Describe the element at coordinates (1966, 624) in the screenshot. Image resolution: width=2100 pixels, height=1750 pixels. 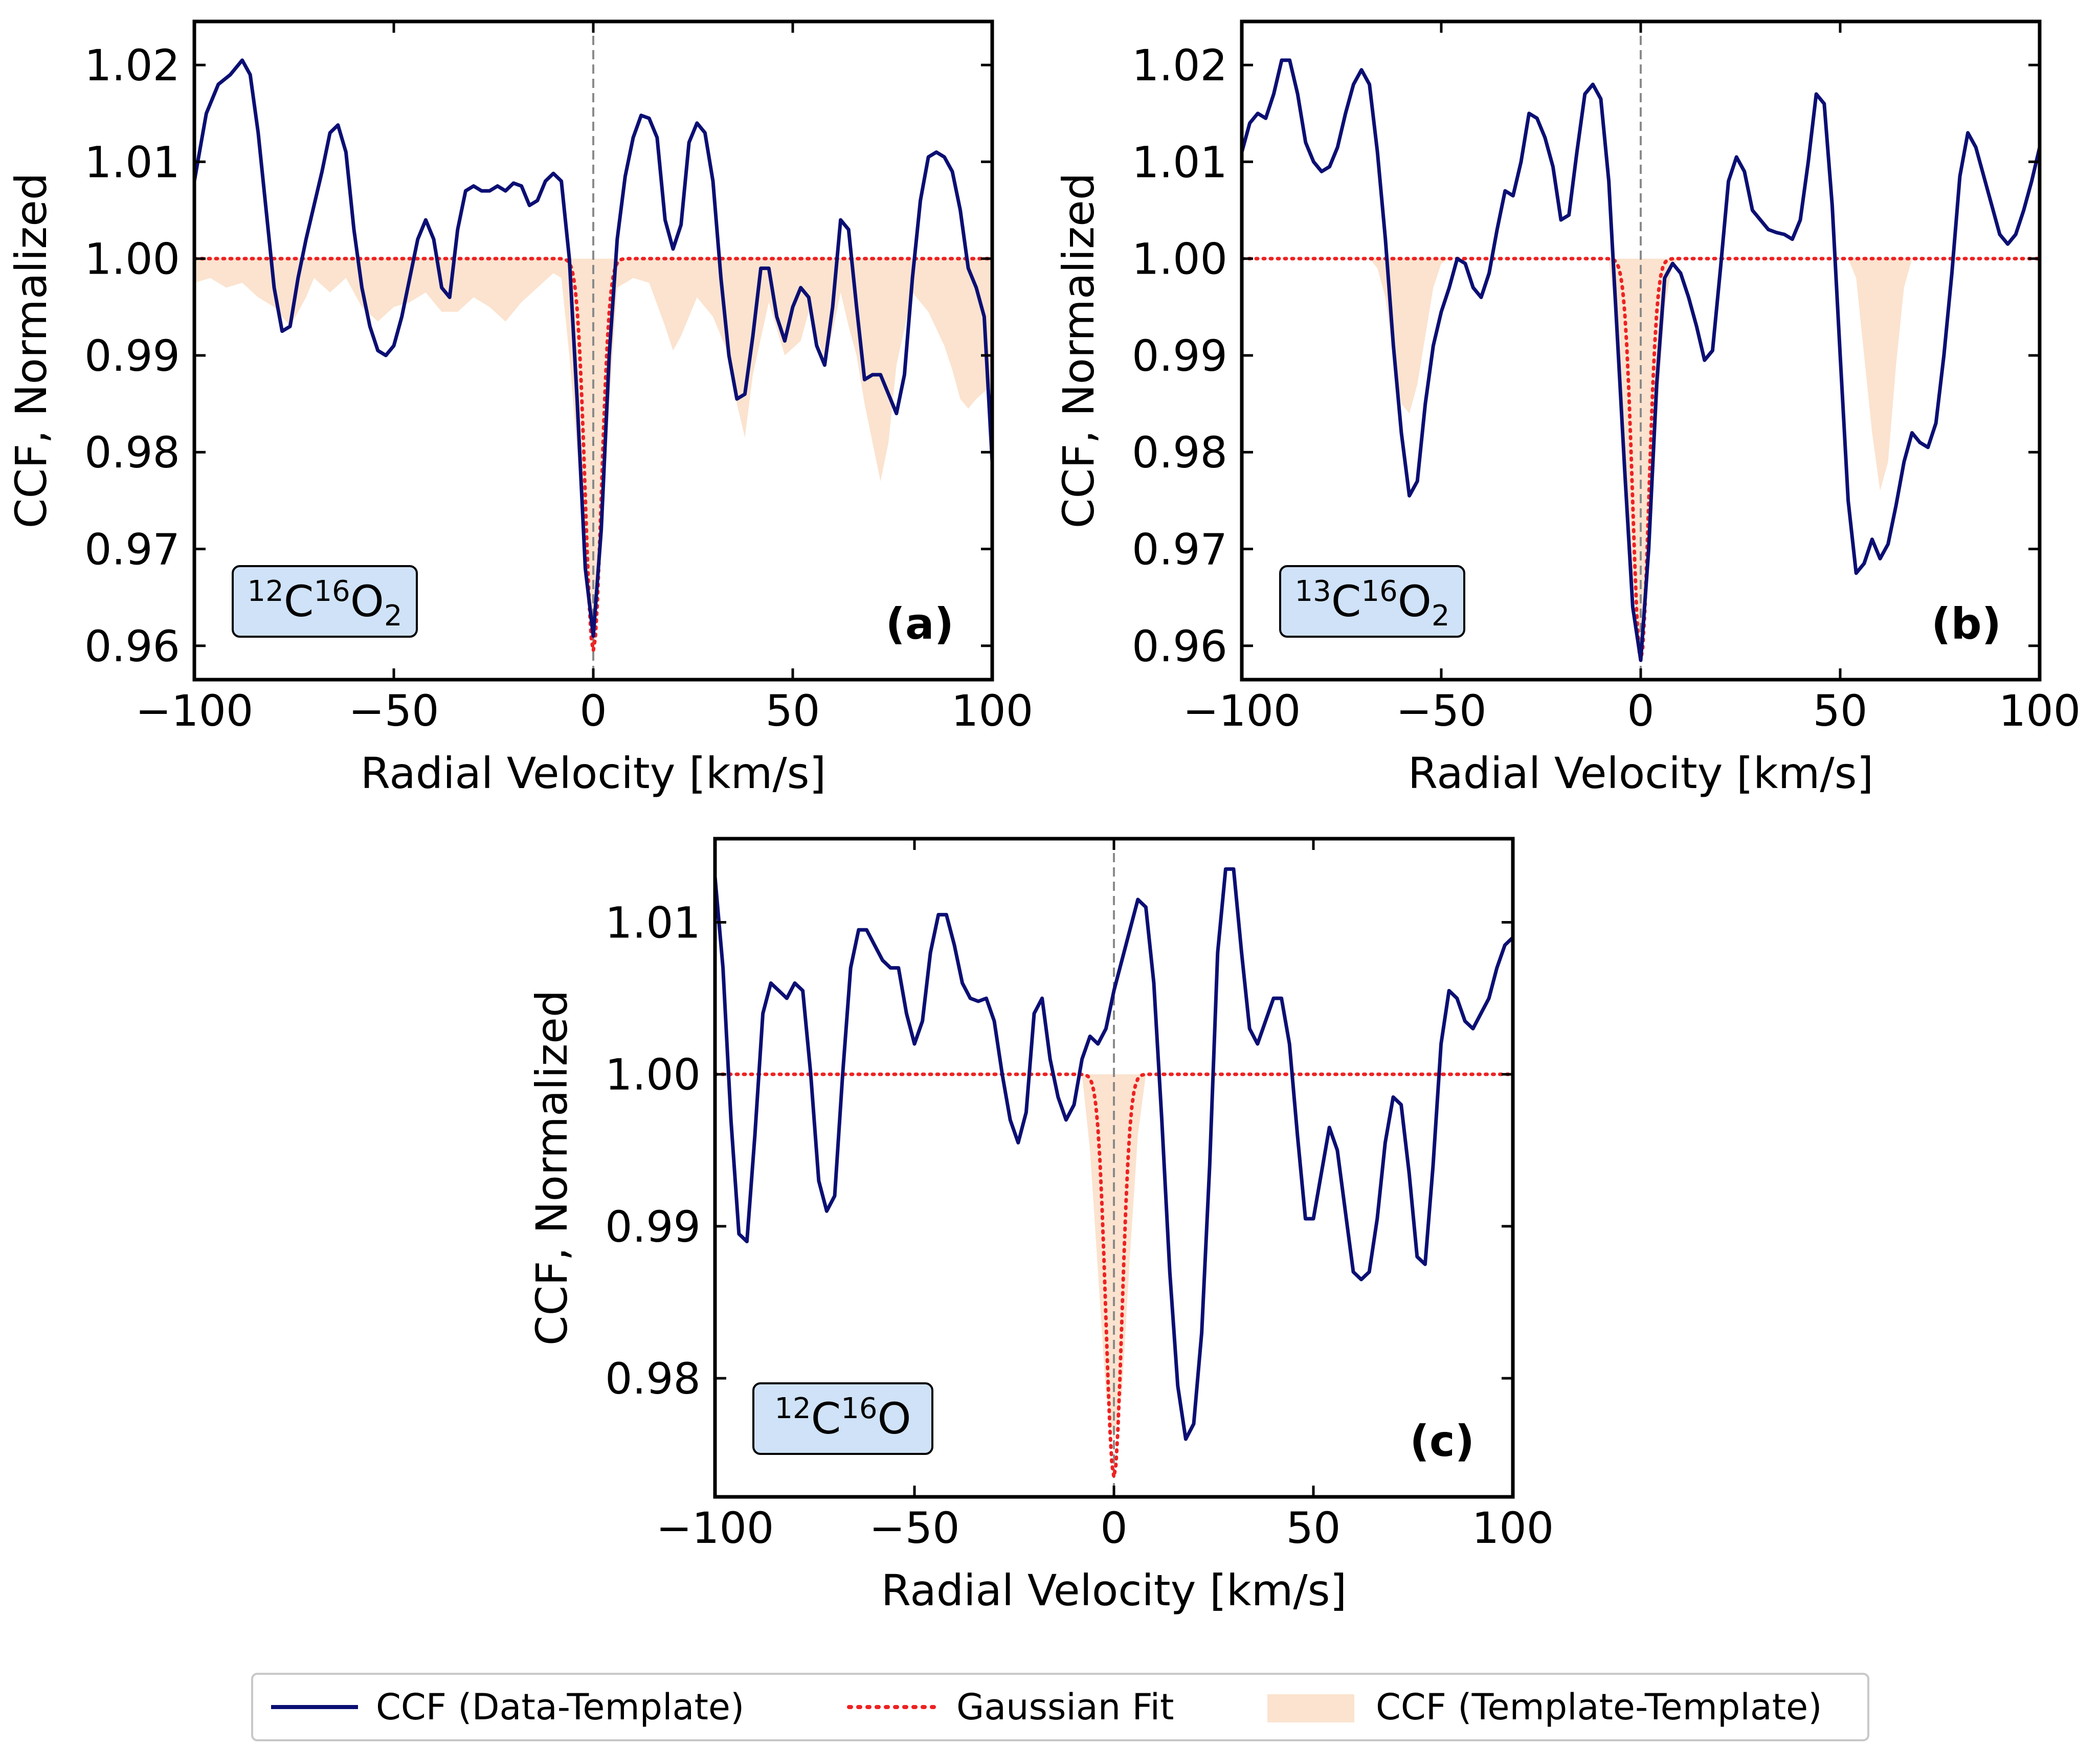
I see `panel-tag: (b)` at that location.